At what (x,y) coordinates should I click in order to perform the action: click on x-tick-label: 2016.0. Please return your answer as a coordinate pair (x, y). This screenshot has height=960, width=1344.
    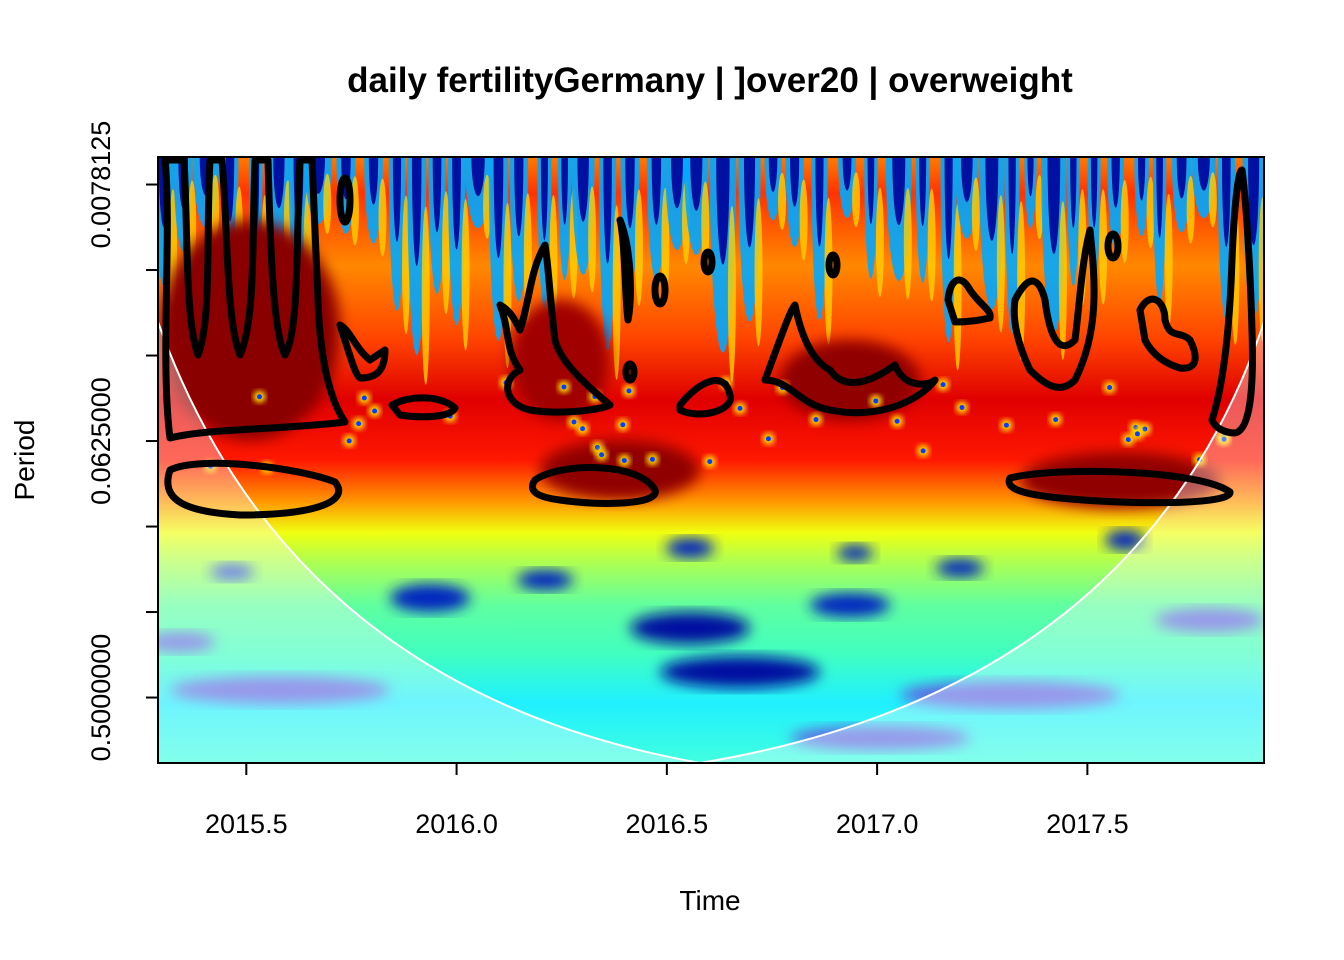
    Looking at the image, I should click on (456, 824).